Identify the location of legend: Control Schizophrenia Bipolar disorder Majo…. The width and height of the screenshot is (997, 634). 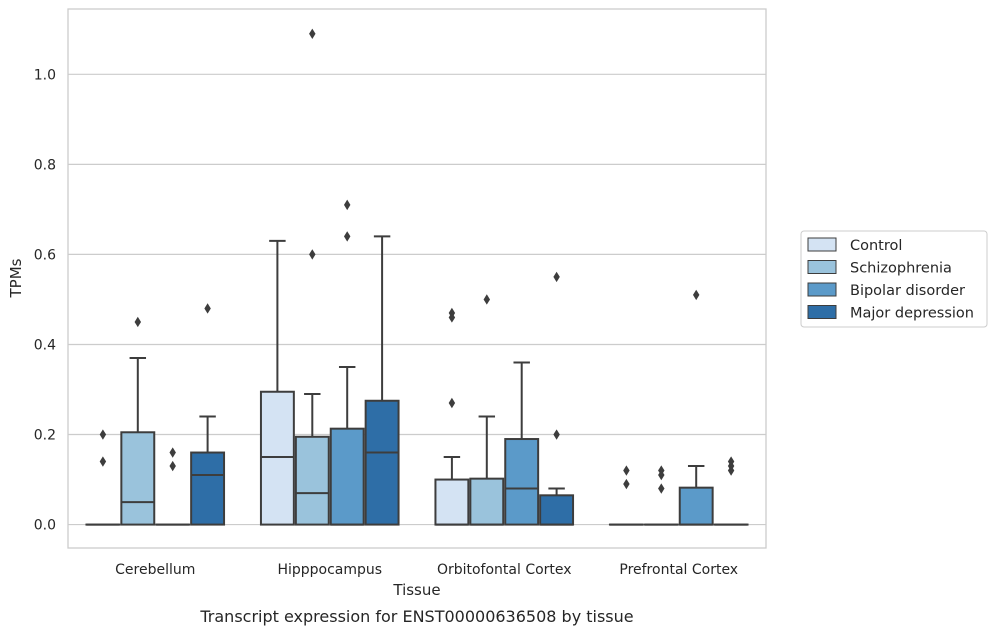
(894, 279).